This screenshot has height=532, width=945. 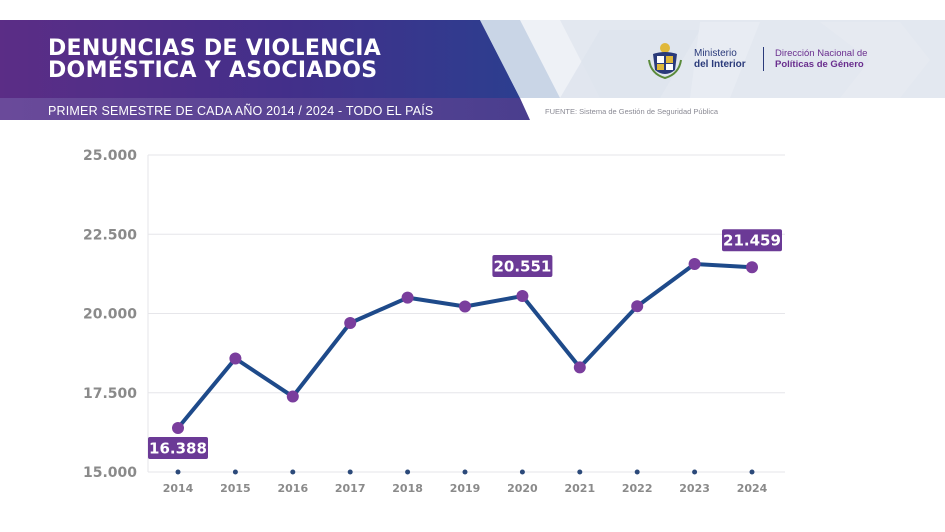 I want to click on ministry-logo-text: Ministerio del Interior, so click(x=720, y=59).